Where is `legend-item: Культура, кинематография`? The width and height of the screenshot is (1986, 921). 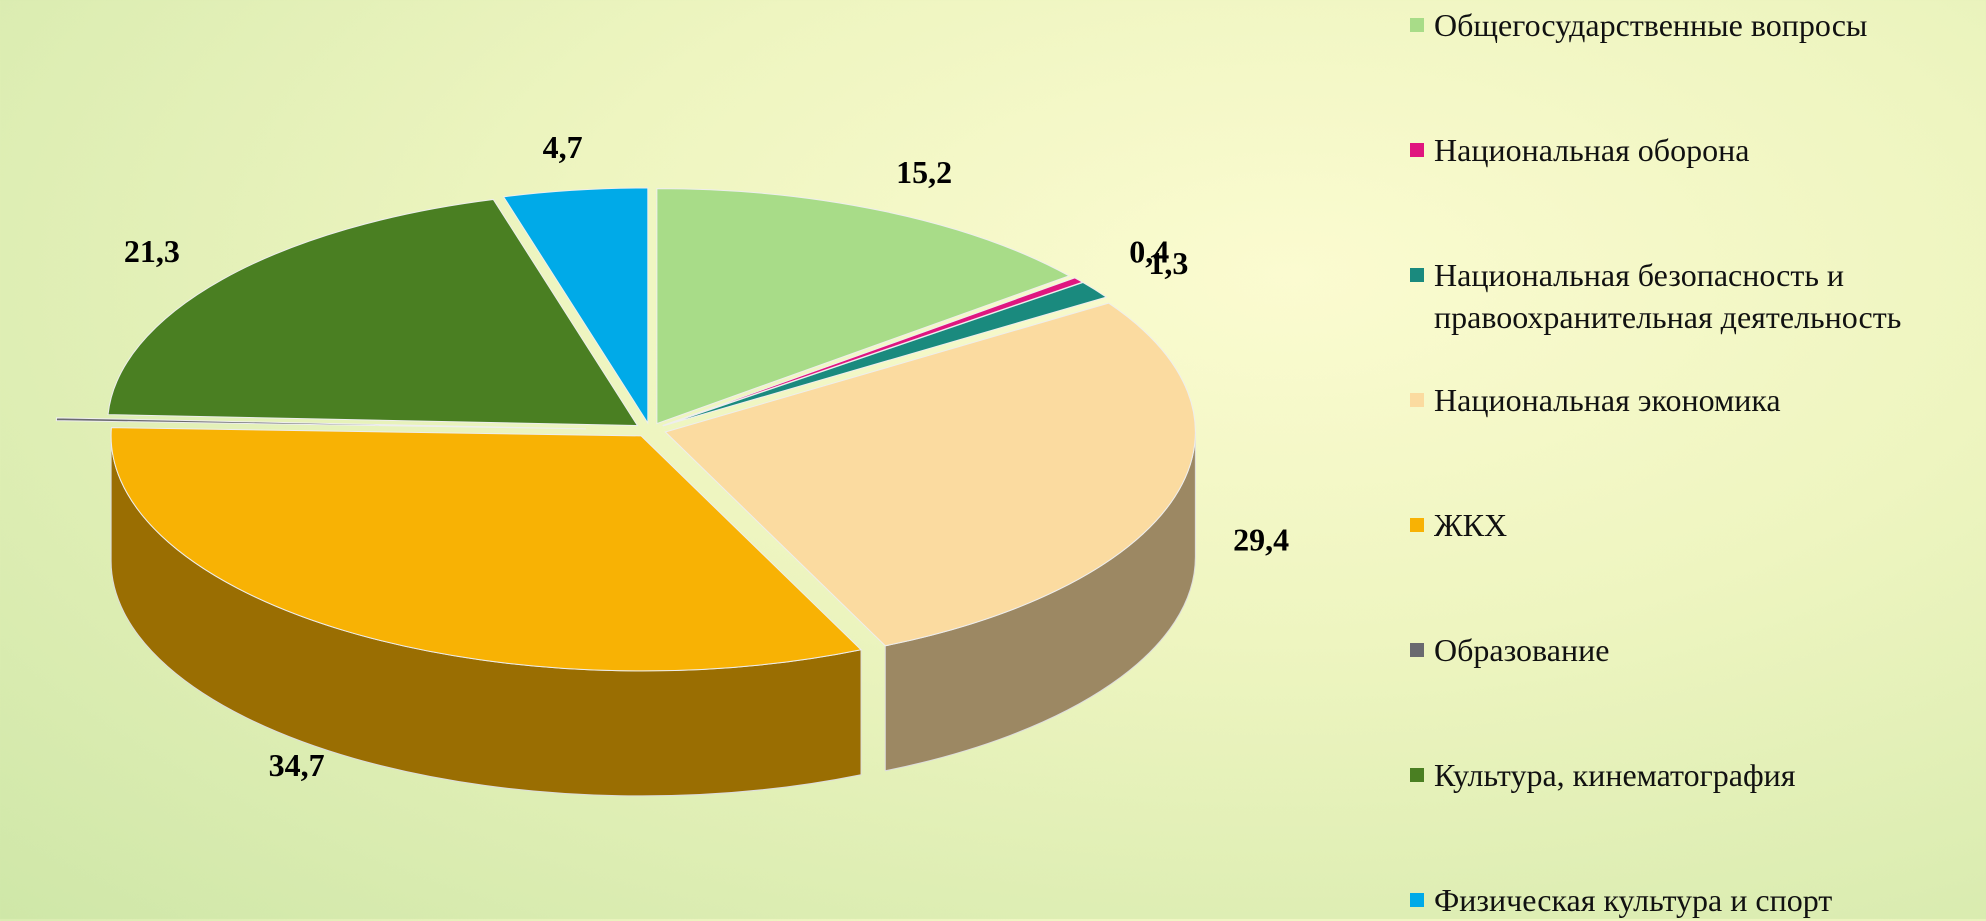 legend-item: Культура, кинематография is located at coordinates (1695, 775).